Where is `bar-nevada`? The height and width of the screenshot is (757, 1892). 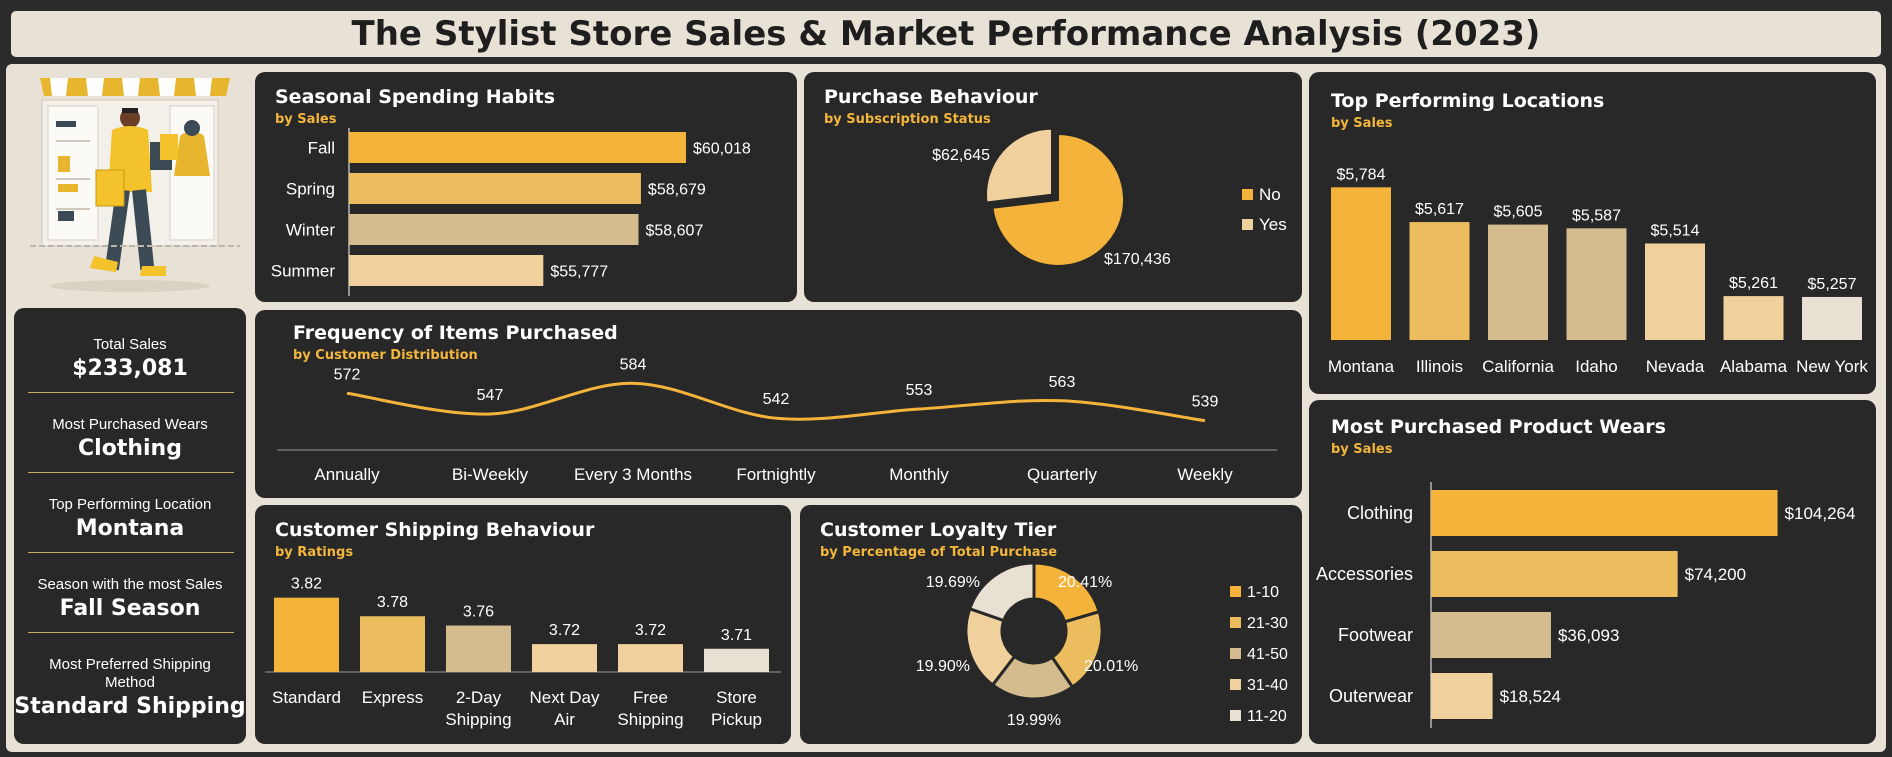
bar-nevada is located at coordinates (1675, 291).